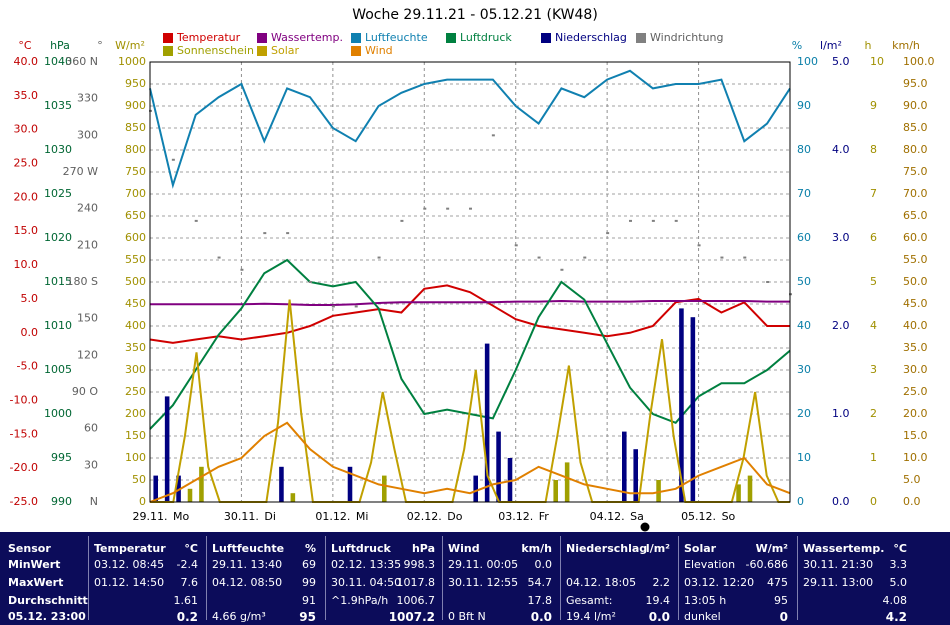 This screenshot has width=950, height=625. What do you see at coordinates (24, 501) in the screenshot?
I see `axis-tick-label: -25.0` at bounding box center [24, 501].